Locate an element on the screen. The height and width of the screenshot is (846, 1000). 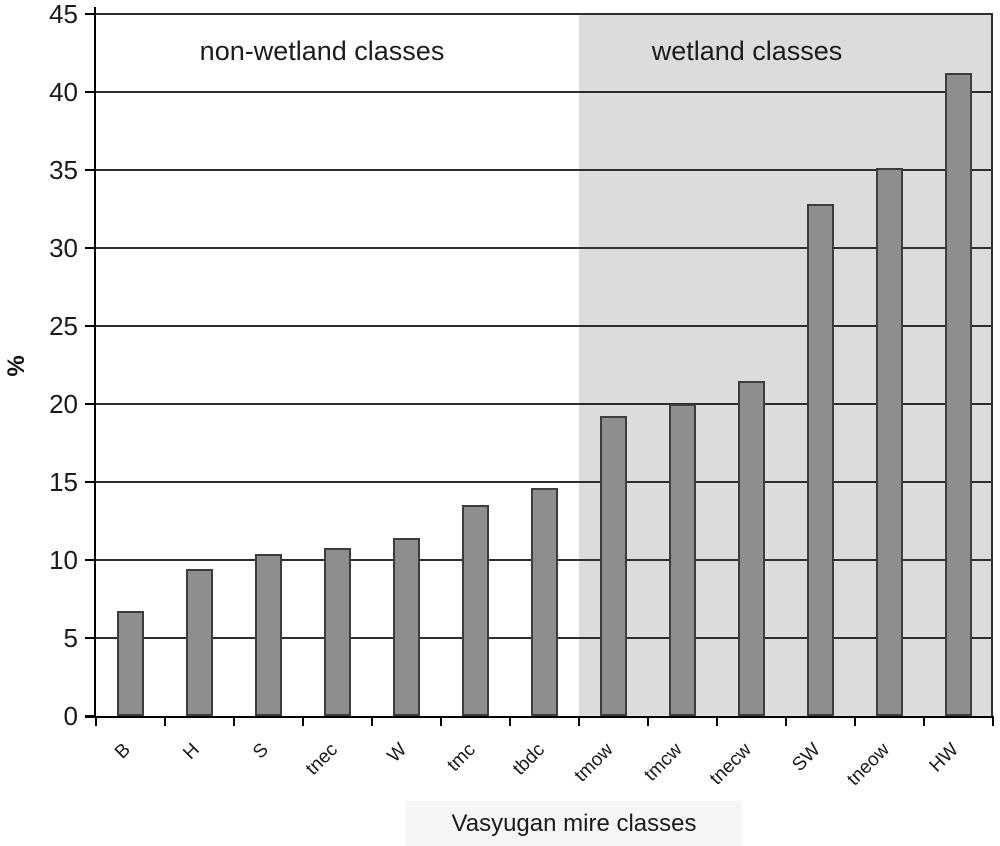
x-tick-label: tmcw is located at coordinates (663, 762).